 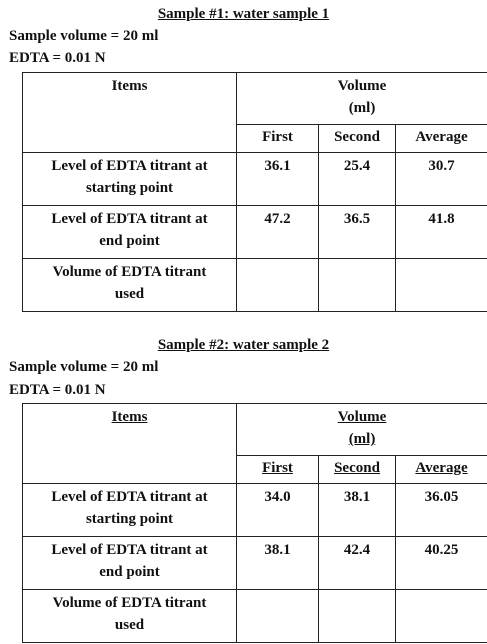 I want to click on sample-2-title: Sample #2: water sample 2, so click(x=243, y=345).